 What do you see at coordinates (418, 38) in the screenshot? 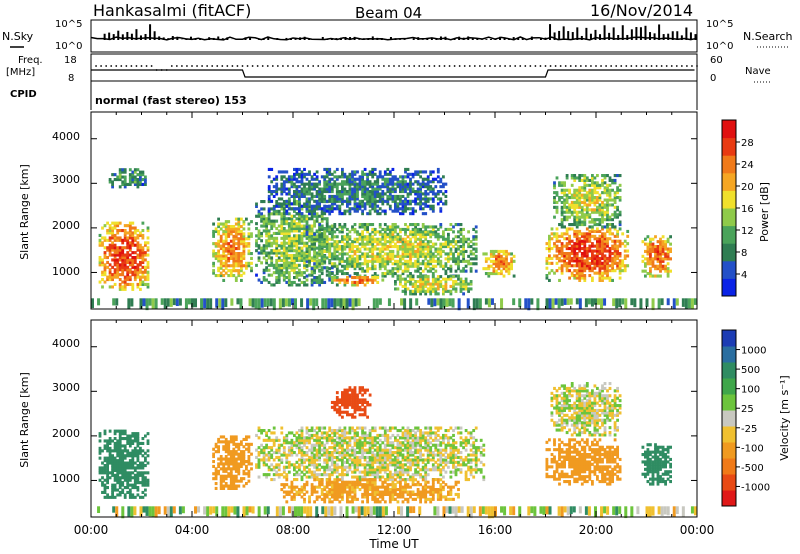
I see `search-noise-bar` at bounding box center [418, 38].